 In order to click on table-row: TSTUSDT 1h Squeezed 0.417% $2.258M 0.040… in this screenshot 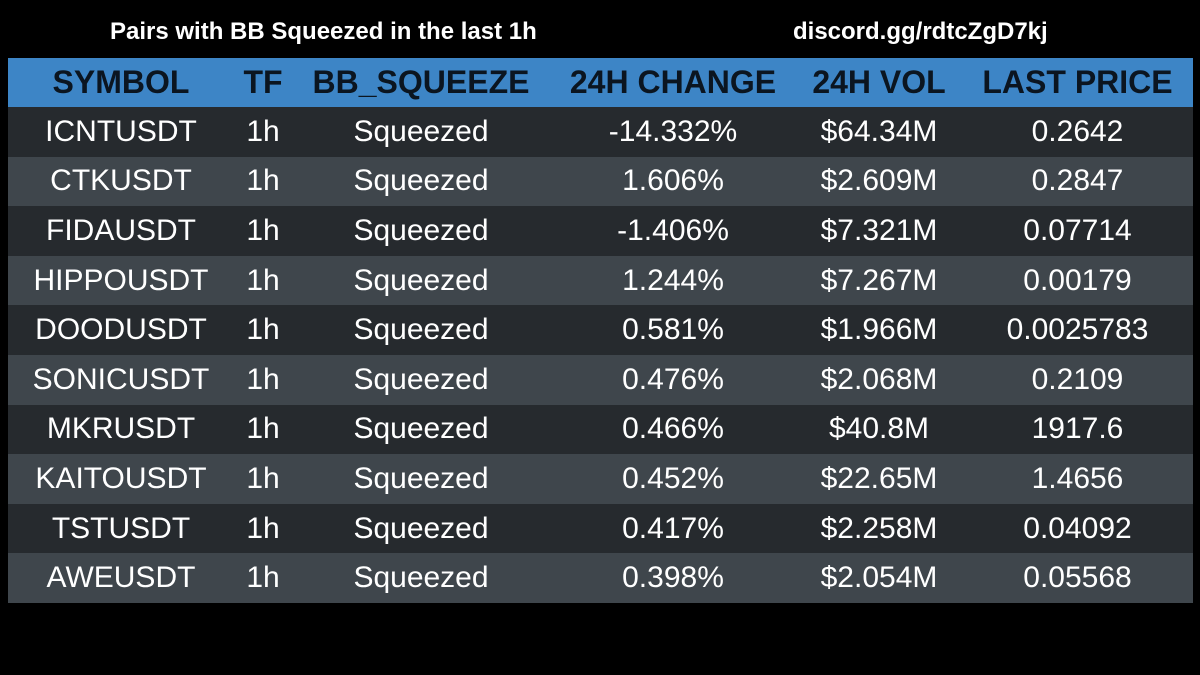, I will do `click(600, 528)`.